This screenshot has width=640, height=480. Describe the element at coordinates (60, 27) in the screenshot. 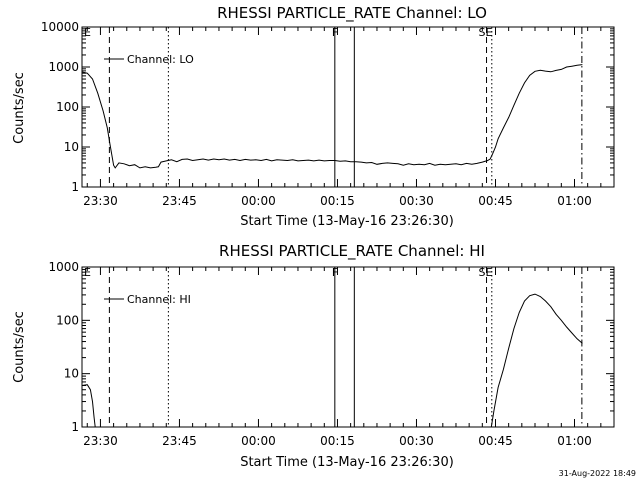

I see `y-tick-label: 10000` at that location.